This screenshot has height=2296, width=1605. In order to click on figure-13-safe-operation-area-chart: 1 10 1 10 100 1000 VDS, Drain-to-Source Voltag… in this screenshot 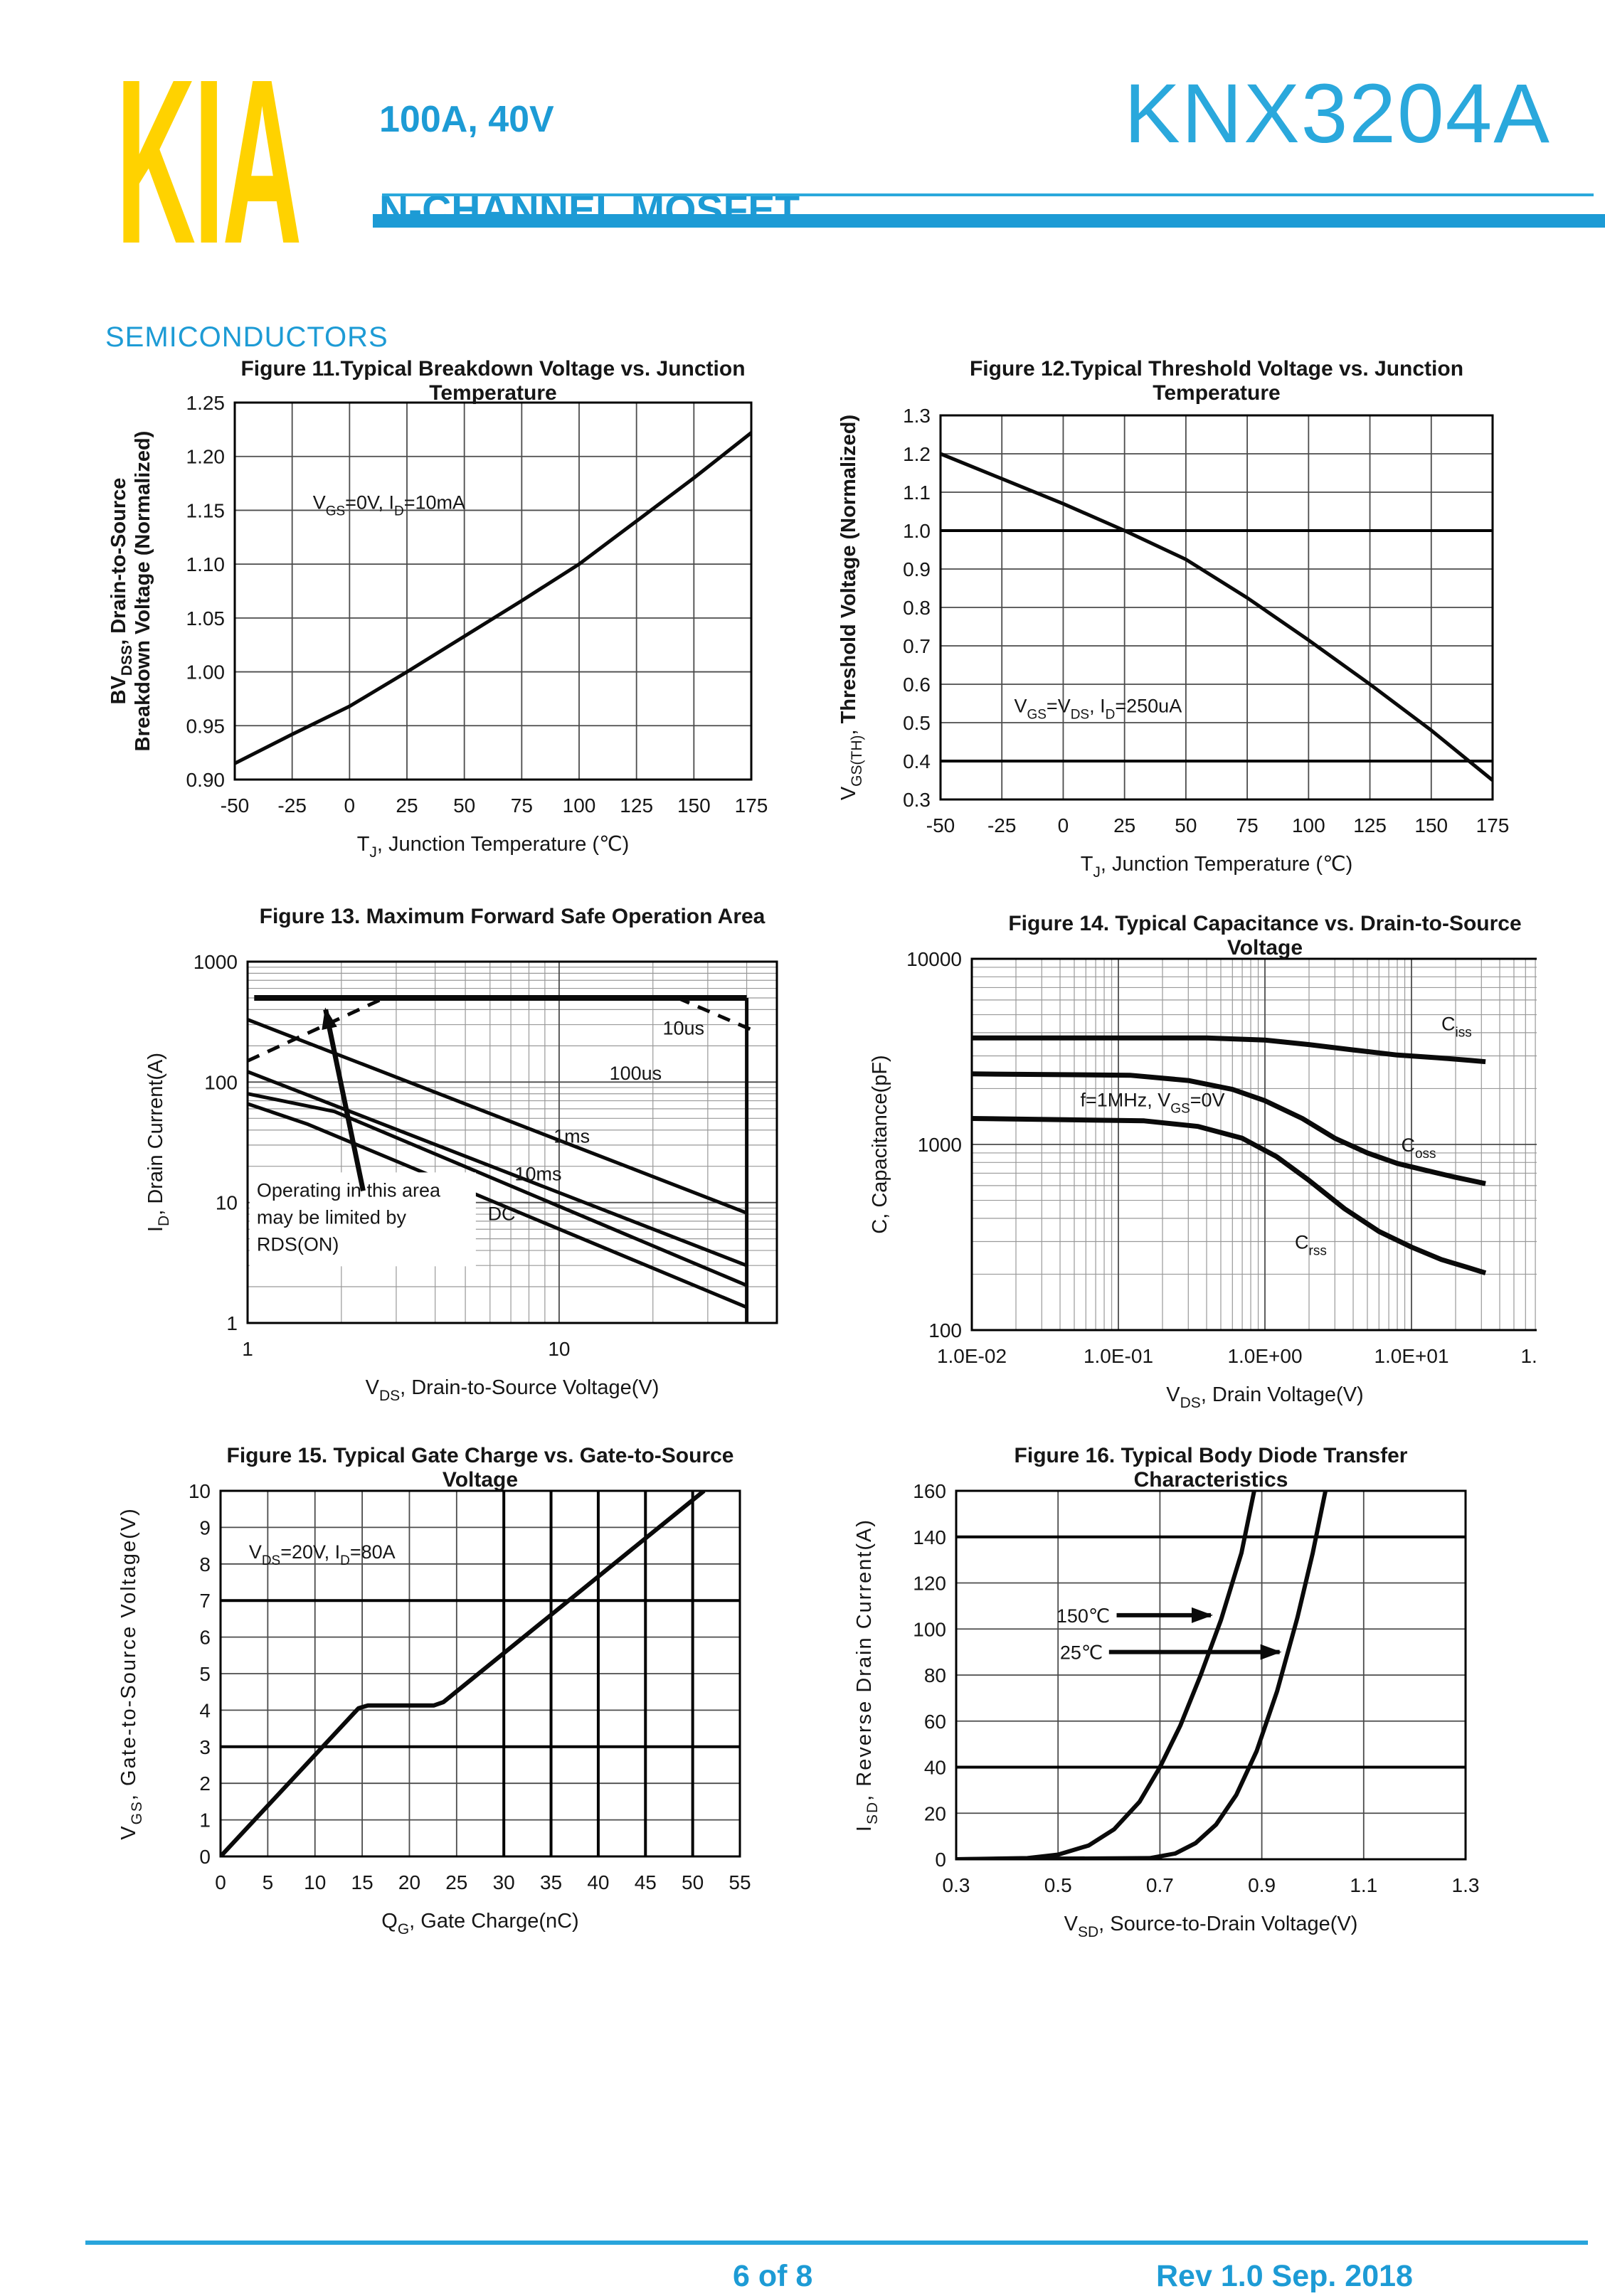, I will do `click(451, 1174)`.